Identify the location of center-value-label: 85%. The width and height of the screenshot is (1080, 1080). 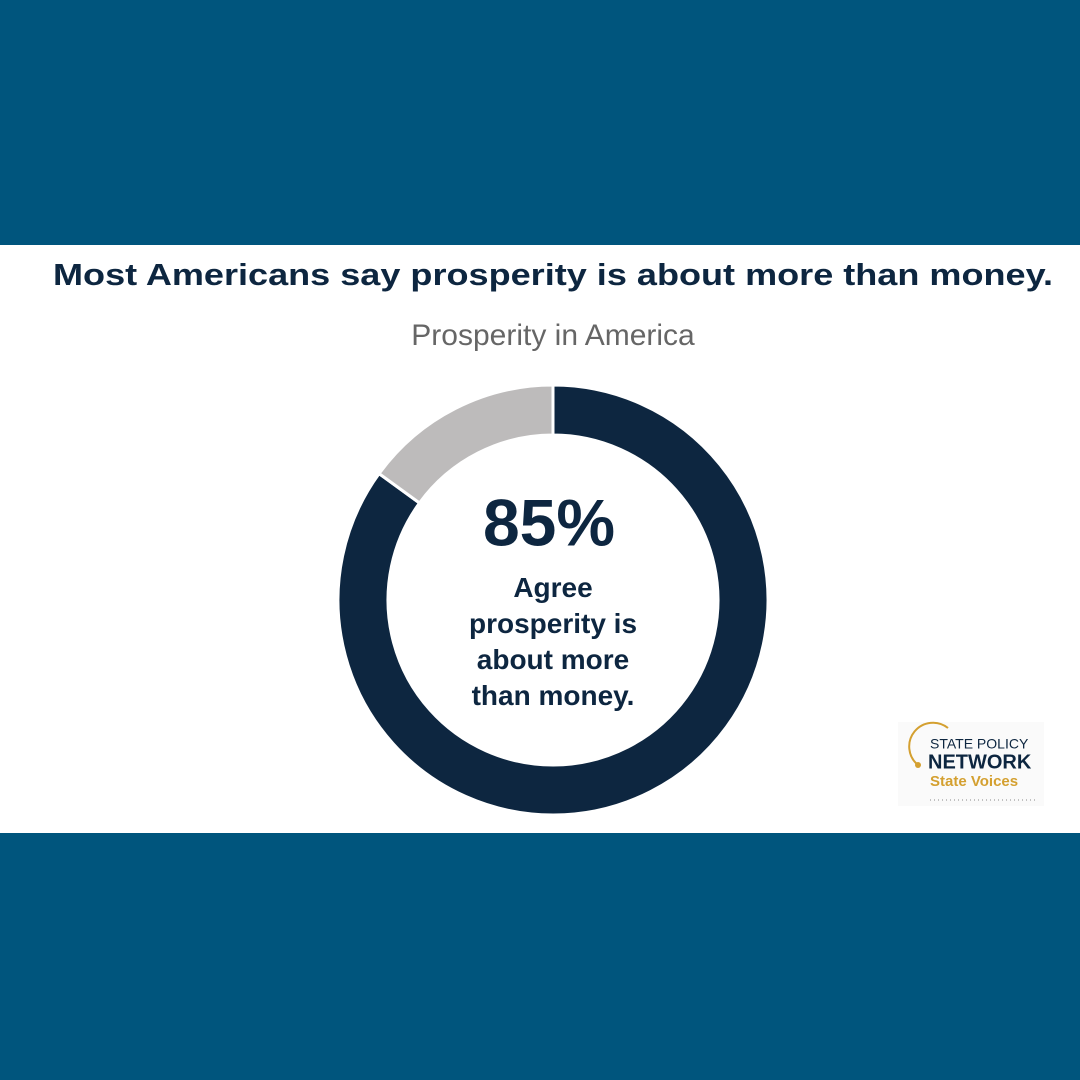
(549, 522).